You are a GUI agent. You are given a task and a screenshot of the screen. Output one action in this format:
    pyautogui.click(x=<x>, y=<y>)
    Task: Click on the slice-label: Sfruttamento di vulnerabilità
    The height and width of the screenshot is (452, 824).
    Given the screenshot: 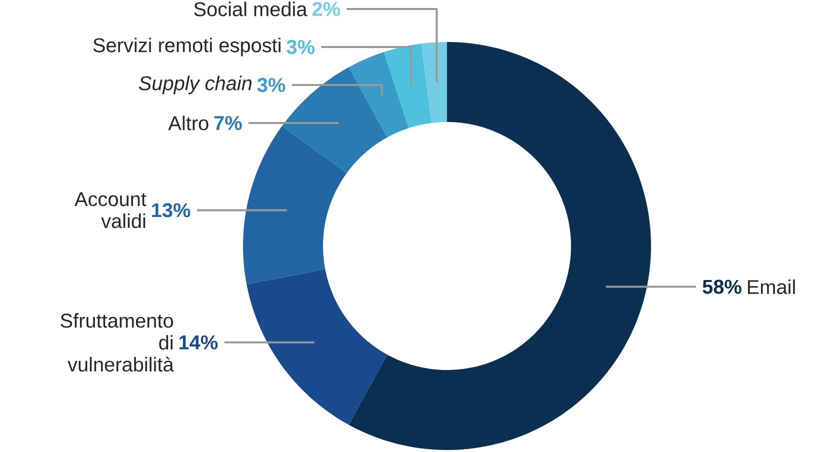 What is the action you would take?
    pyautogui.click(x=117, y=342)
    